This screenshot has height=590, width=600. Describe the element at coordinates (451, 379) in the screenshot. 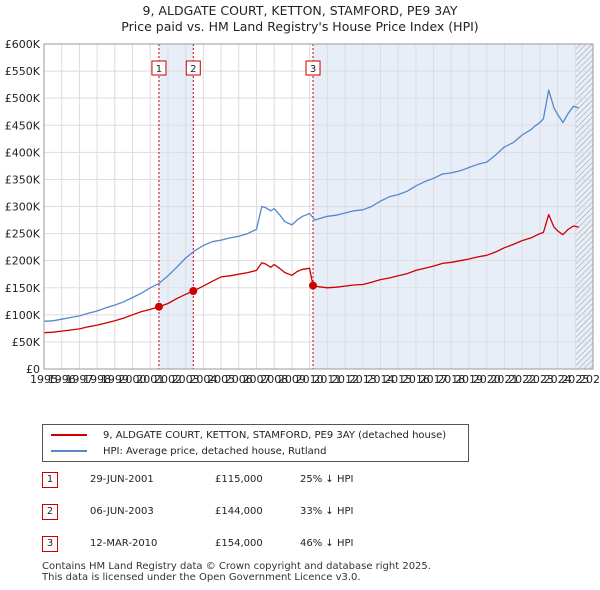

I see `x-tick-label: 2018` at that location.